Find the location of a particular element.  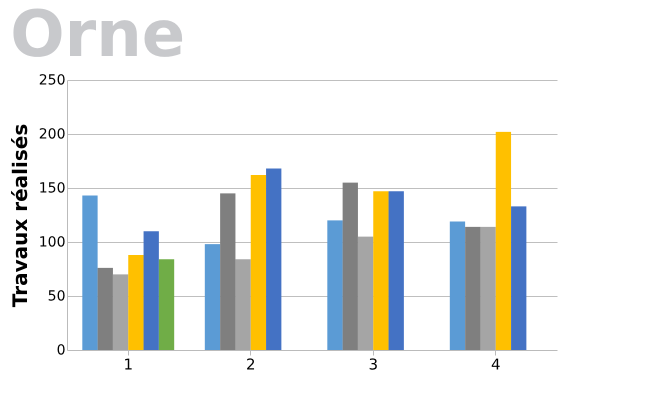

x-tick-label: 4 is located at coordinates (495, 365).